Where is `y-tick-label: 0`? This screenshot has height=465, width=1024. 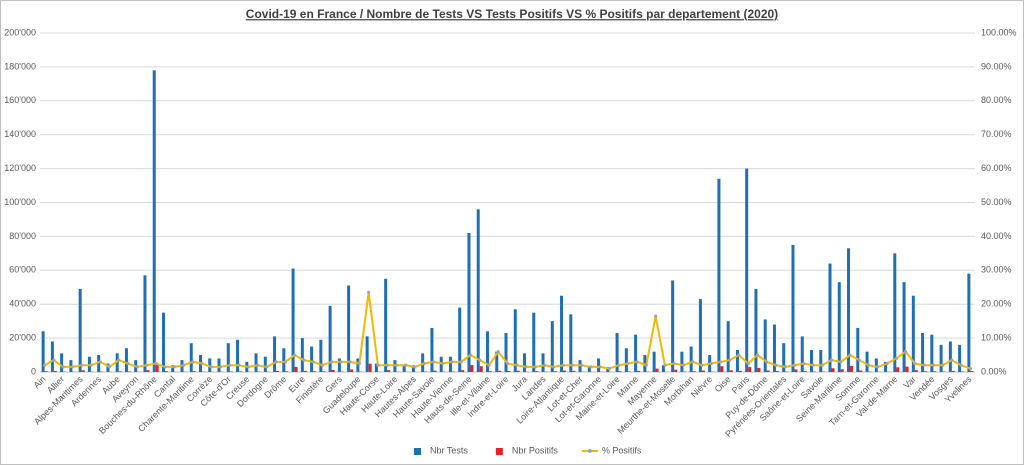
y-tick-label: 0 is located at coordinates (33, 371).